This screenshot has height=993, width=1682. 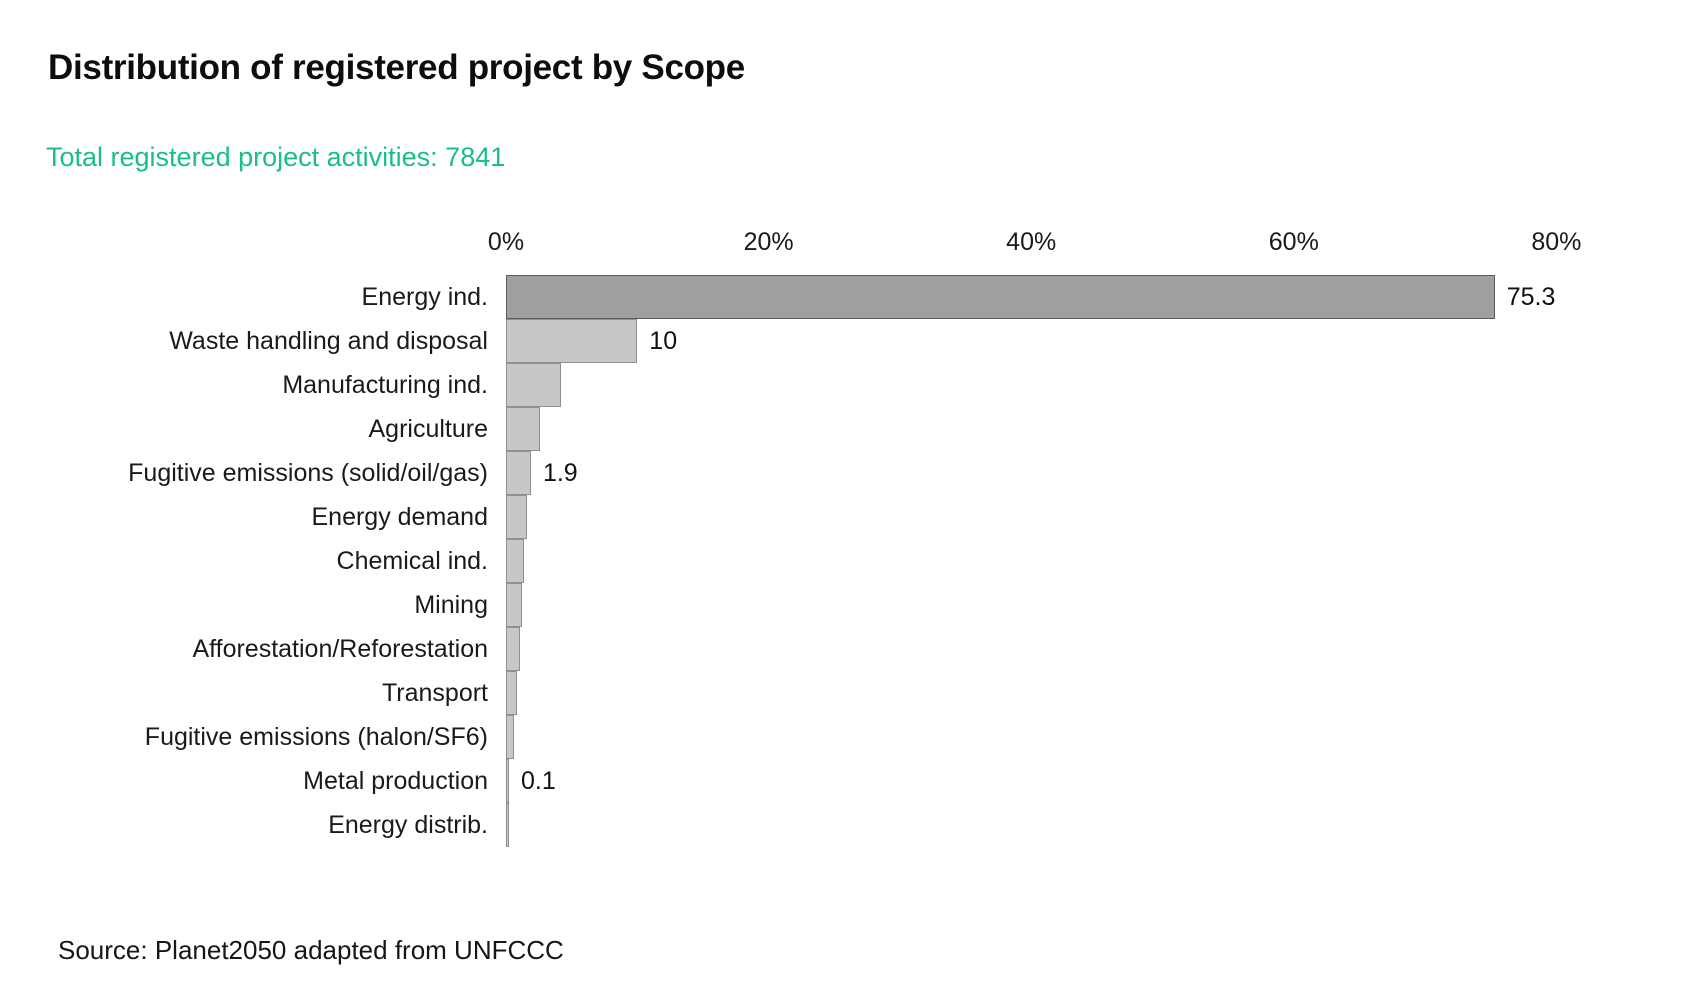 What do you see at coordinates (399, 517) in the screenshot?
I see `category-label: Energy demand` at bounding box center [399, 517].